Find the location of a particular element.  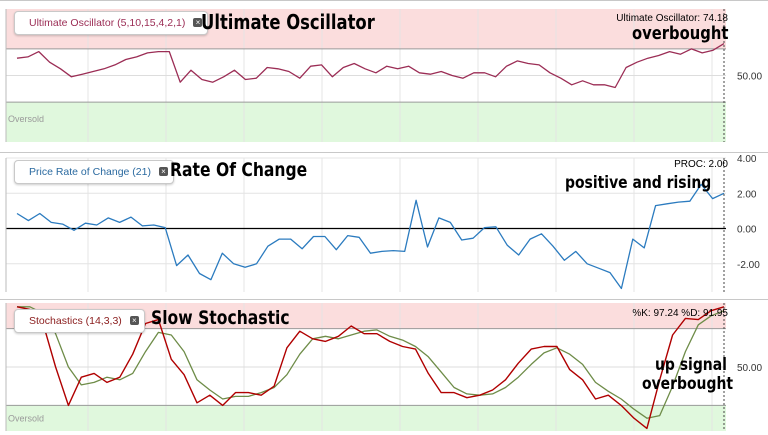

ultimate-oscillator-line is located at coordinates (370, 66).